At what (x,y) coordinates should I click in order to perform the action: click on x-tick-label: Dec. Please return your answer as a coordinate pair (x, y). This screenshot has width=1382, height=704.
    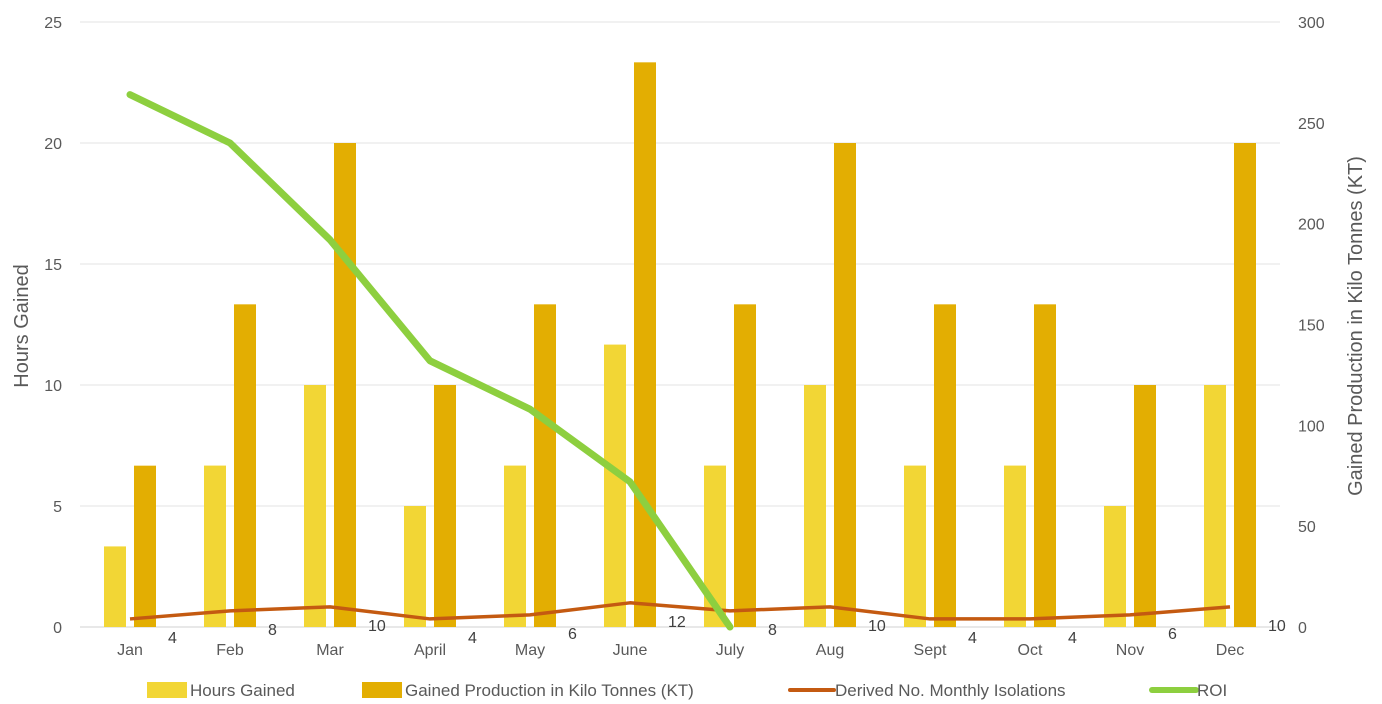
    Looking at the image, I should click on (1230, 650).